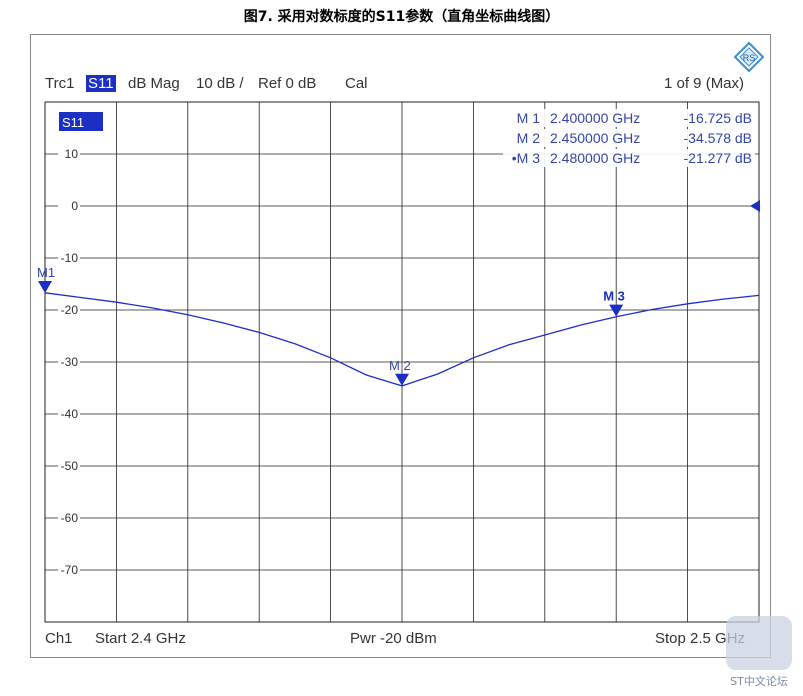 Image resolution: width=803 pixels, height=696 pixels. I want to click on y-tick-label: -60, so click(70, 518).